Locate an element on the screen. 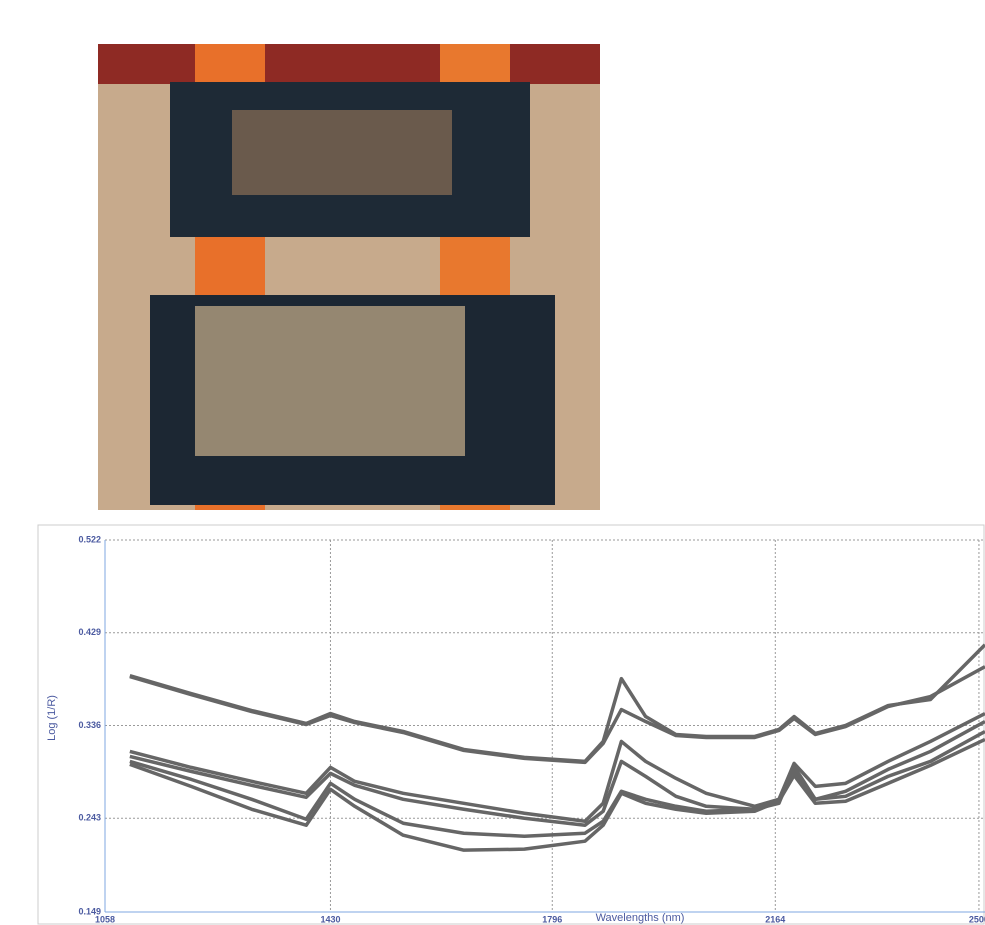  y-tick-label: 0.336 is located at coordinates (89, 725).